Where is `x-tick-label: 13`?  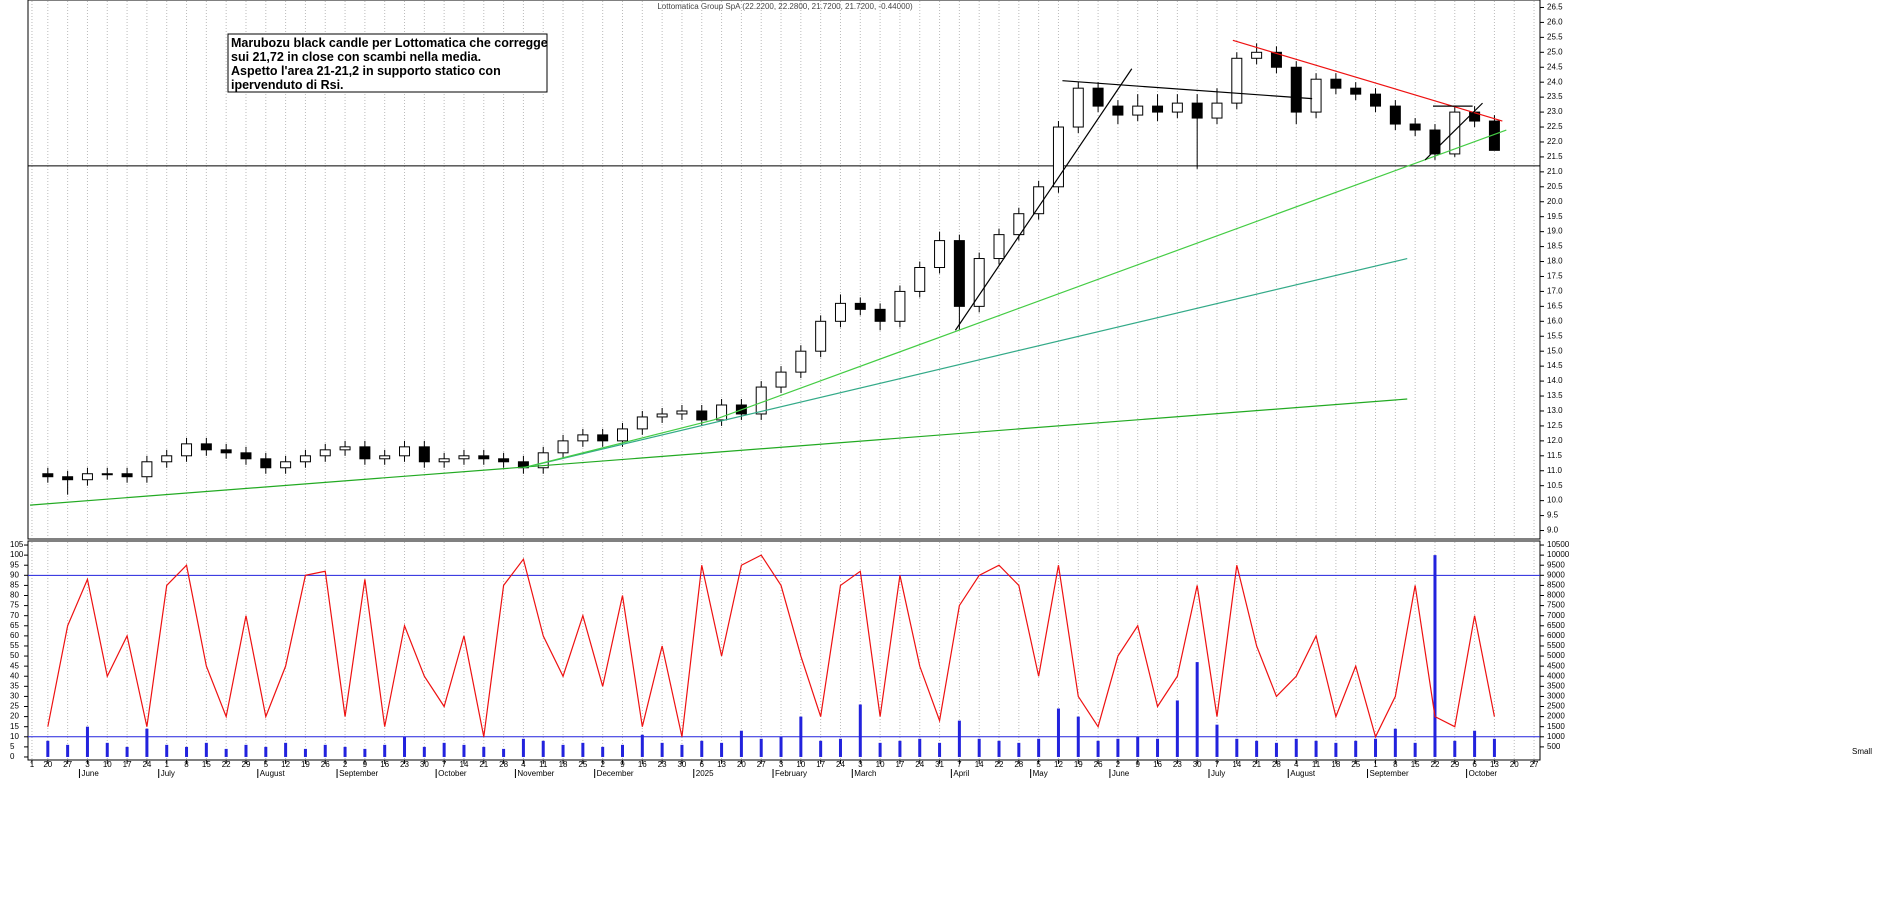 x-tick-label: 13 is located at coordinates (1494, 764).